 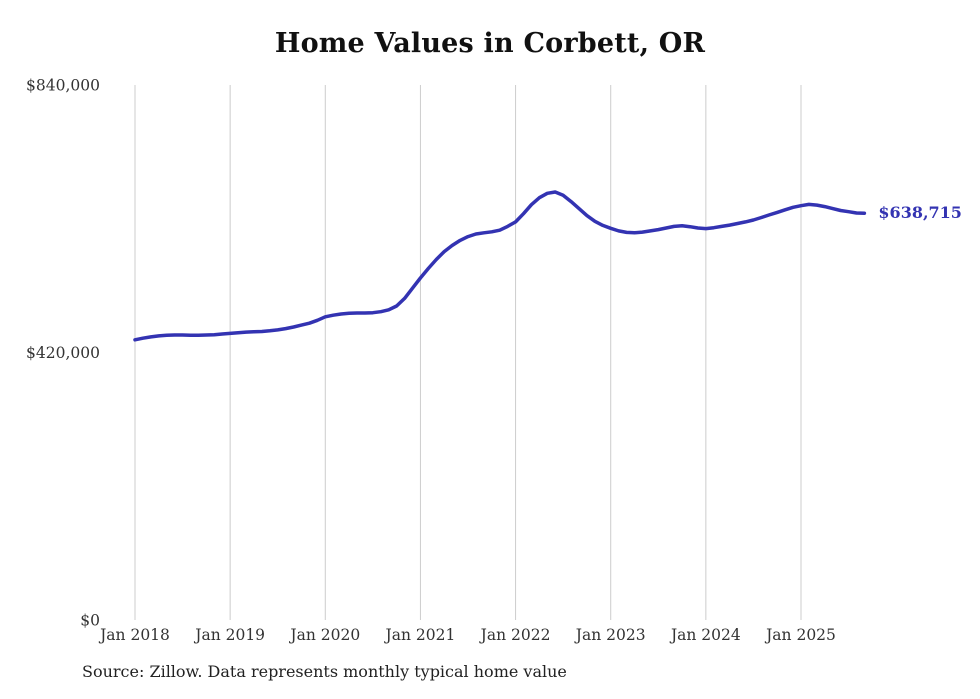 What do you see at coordinates (490, 43) in the screenshot?
I see `chart-title: Home Values in Corbett, OR` at bounding box center [490, 43].